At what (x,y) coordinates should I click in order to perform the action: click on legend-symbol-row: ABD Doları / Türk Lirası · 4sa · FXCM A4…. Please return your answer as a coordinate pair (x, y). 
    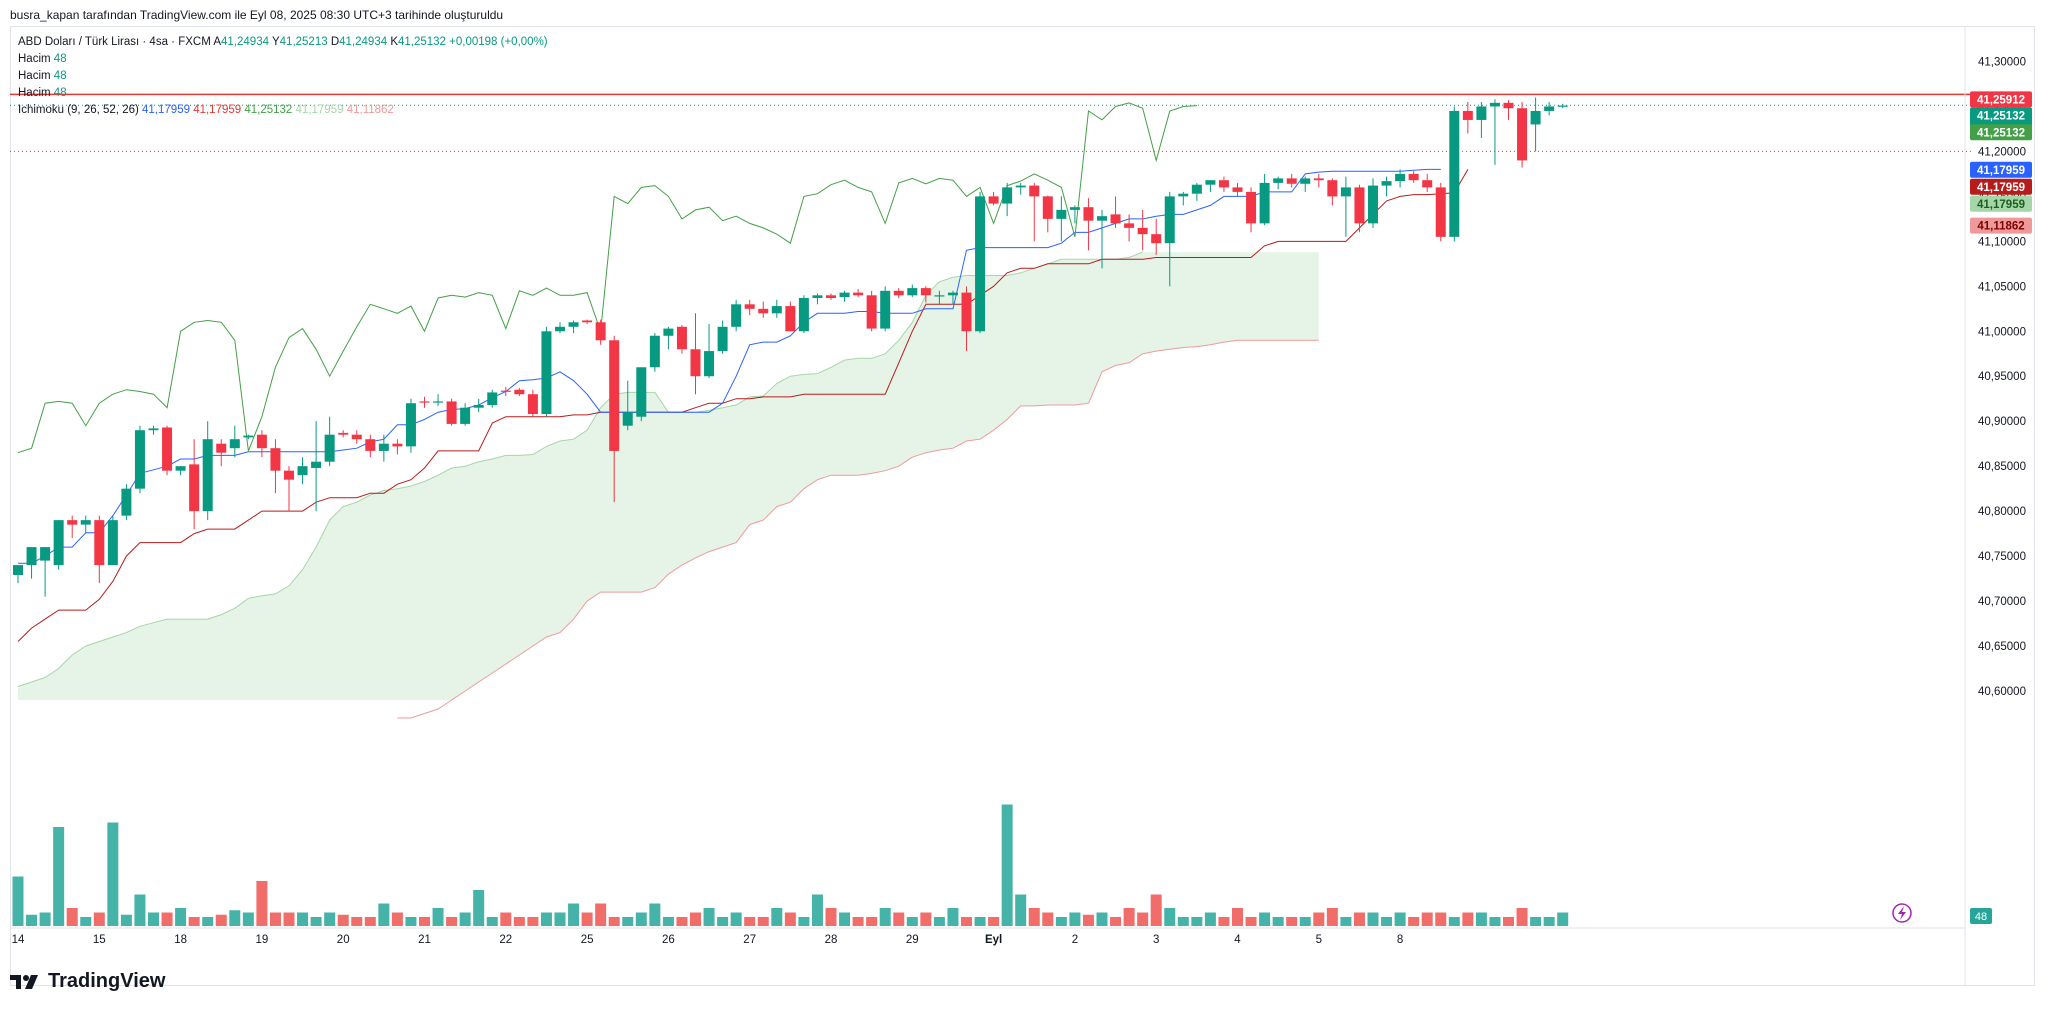
    Looking at the image, I should click on (283, 42).